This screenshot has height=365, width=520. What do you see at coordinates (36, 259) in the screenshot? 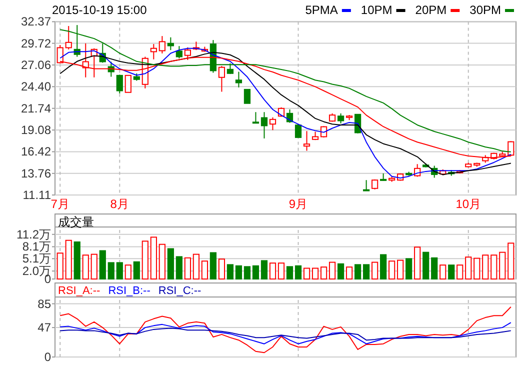
I see `y-tick-label: 5.1万` at bounding box center [36, 259].